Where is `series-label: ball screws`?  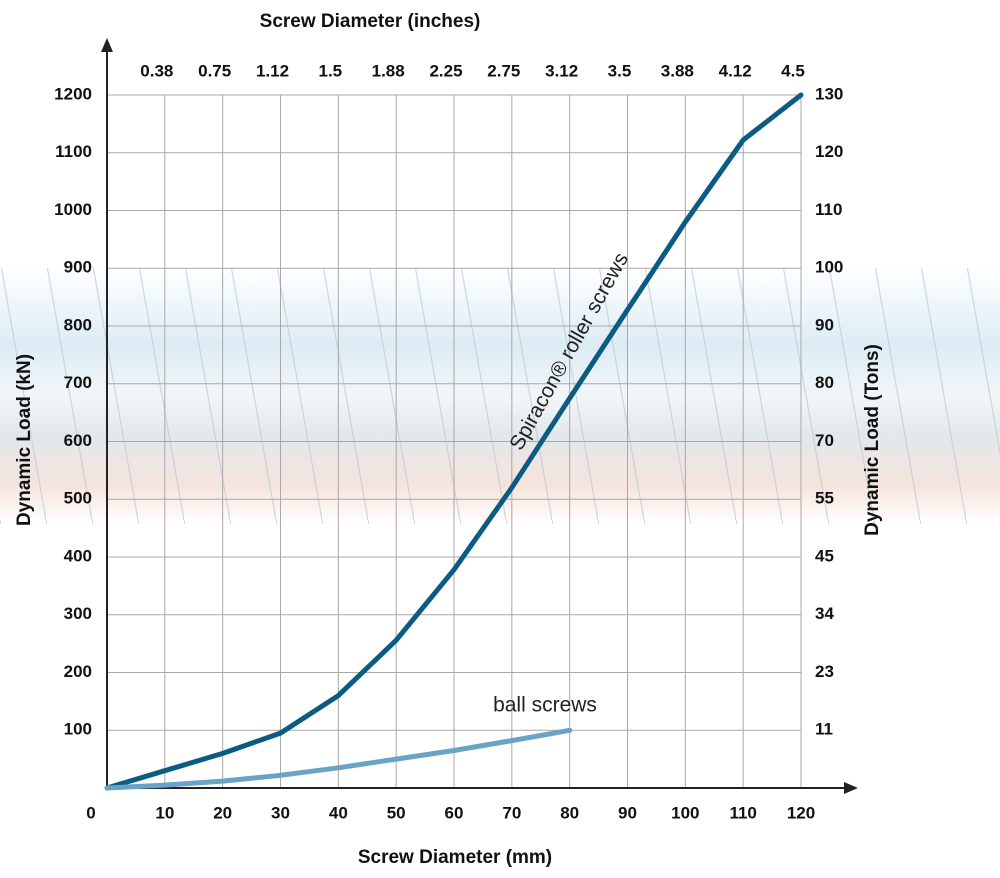 series-label: ball screws is located at coordinates (545, 705).